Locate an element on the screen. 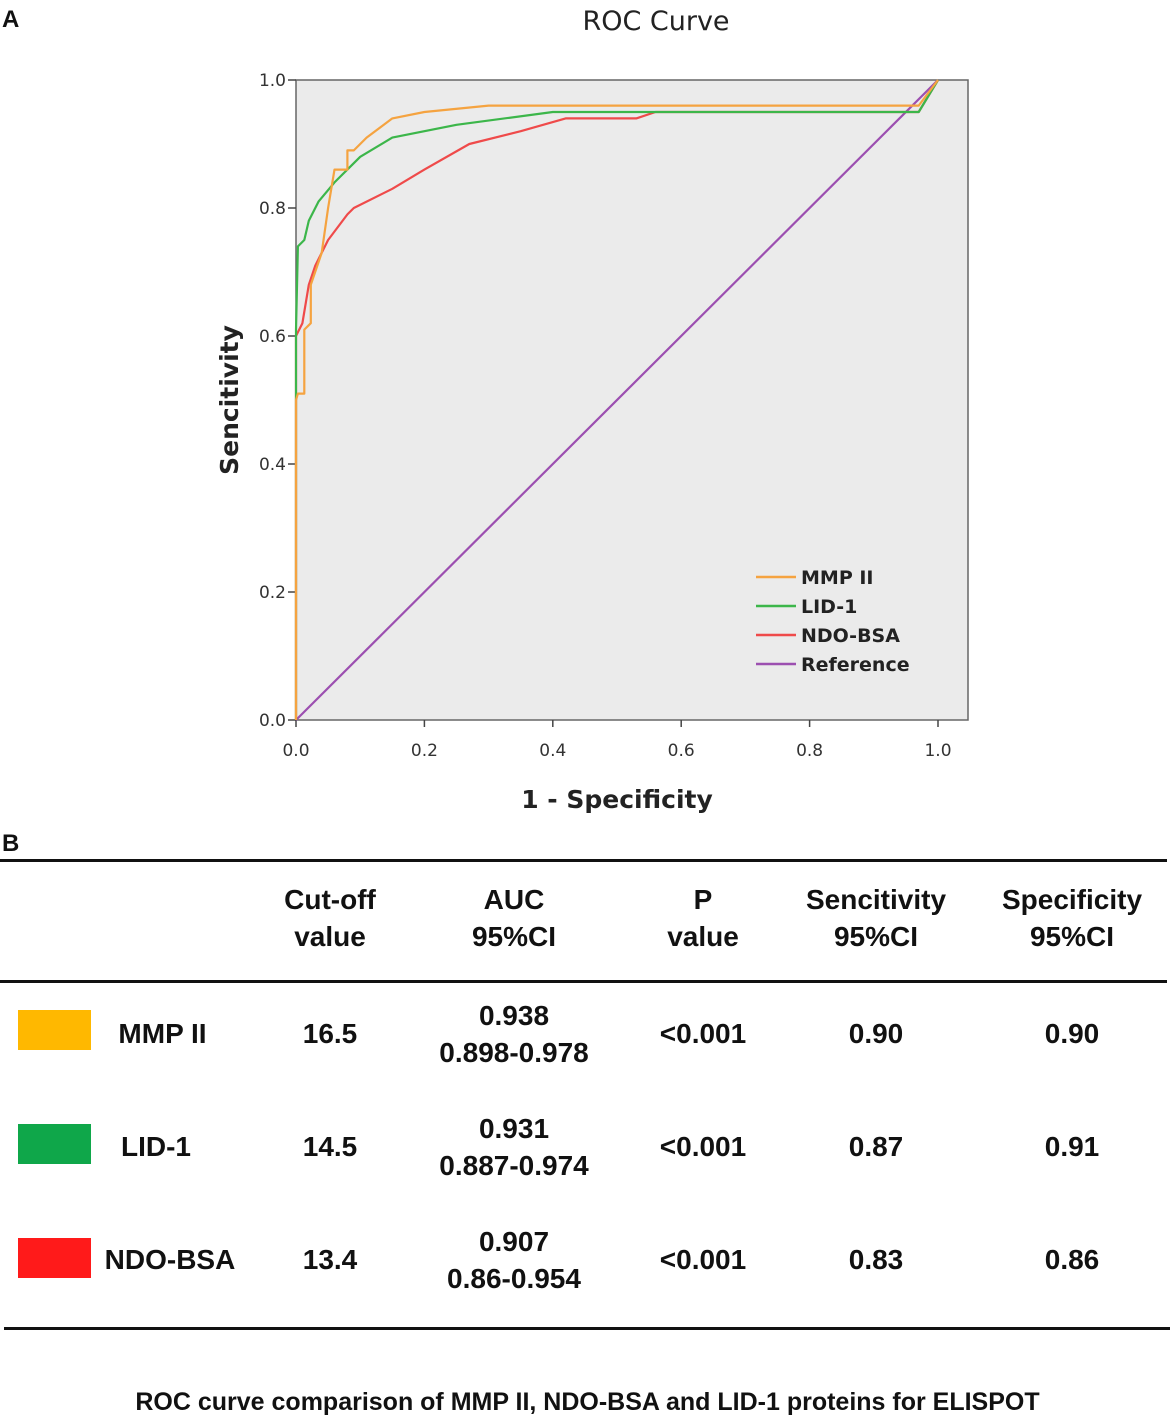 The width and height of the screenshot is (1175, 1427). ndobsa-specificity: 0.86 is located at coordinates (1072, 1259).